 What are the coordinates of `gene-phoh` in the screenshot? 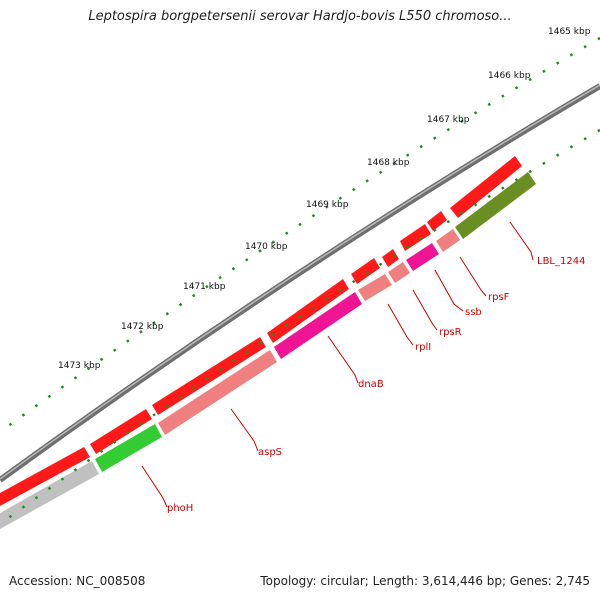 It's located at (128, 448).